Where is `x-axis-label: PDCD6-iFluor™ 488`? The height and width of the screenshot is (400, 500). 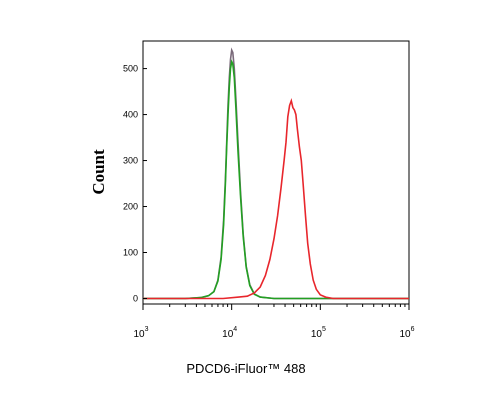 x-axis-label: PDCD6-iFluor™ 488 is located at coordinates (245, 368).